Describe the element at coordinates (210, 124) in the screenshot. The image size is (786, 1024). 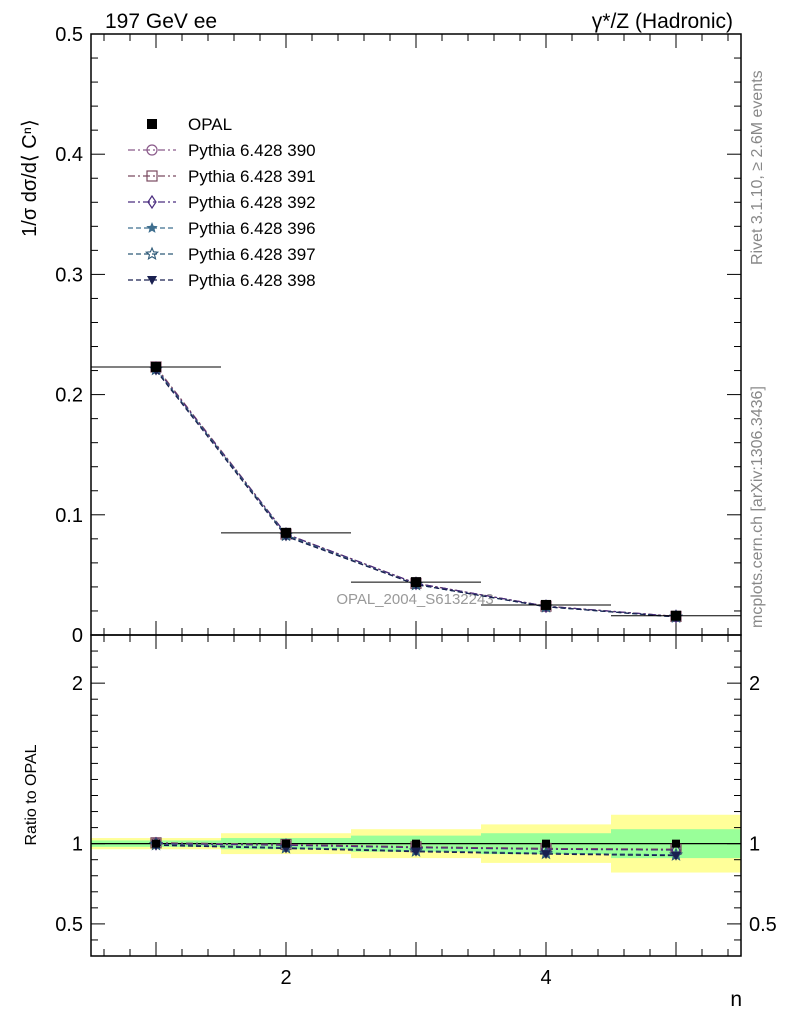
I see `legend-label: OPAL` at that location.